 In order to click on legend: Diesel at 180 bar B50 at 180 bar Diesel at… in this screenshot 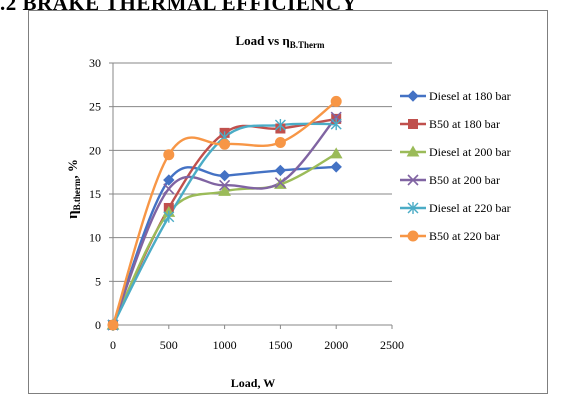, I will do `click(455, 166)`.